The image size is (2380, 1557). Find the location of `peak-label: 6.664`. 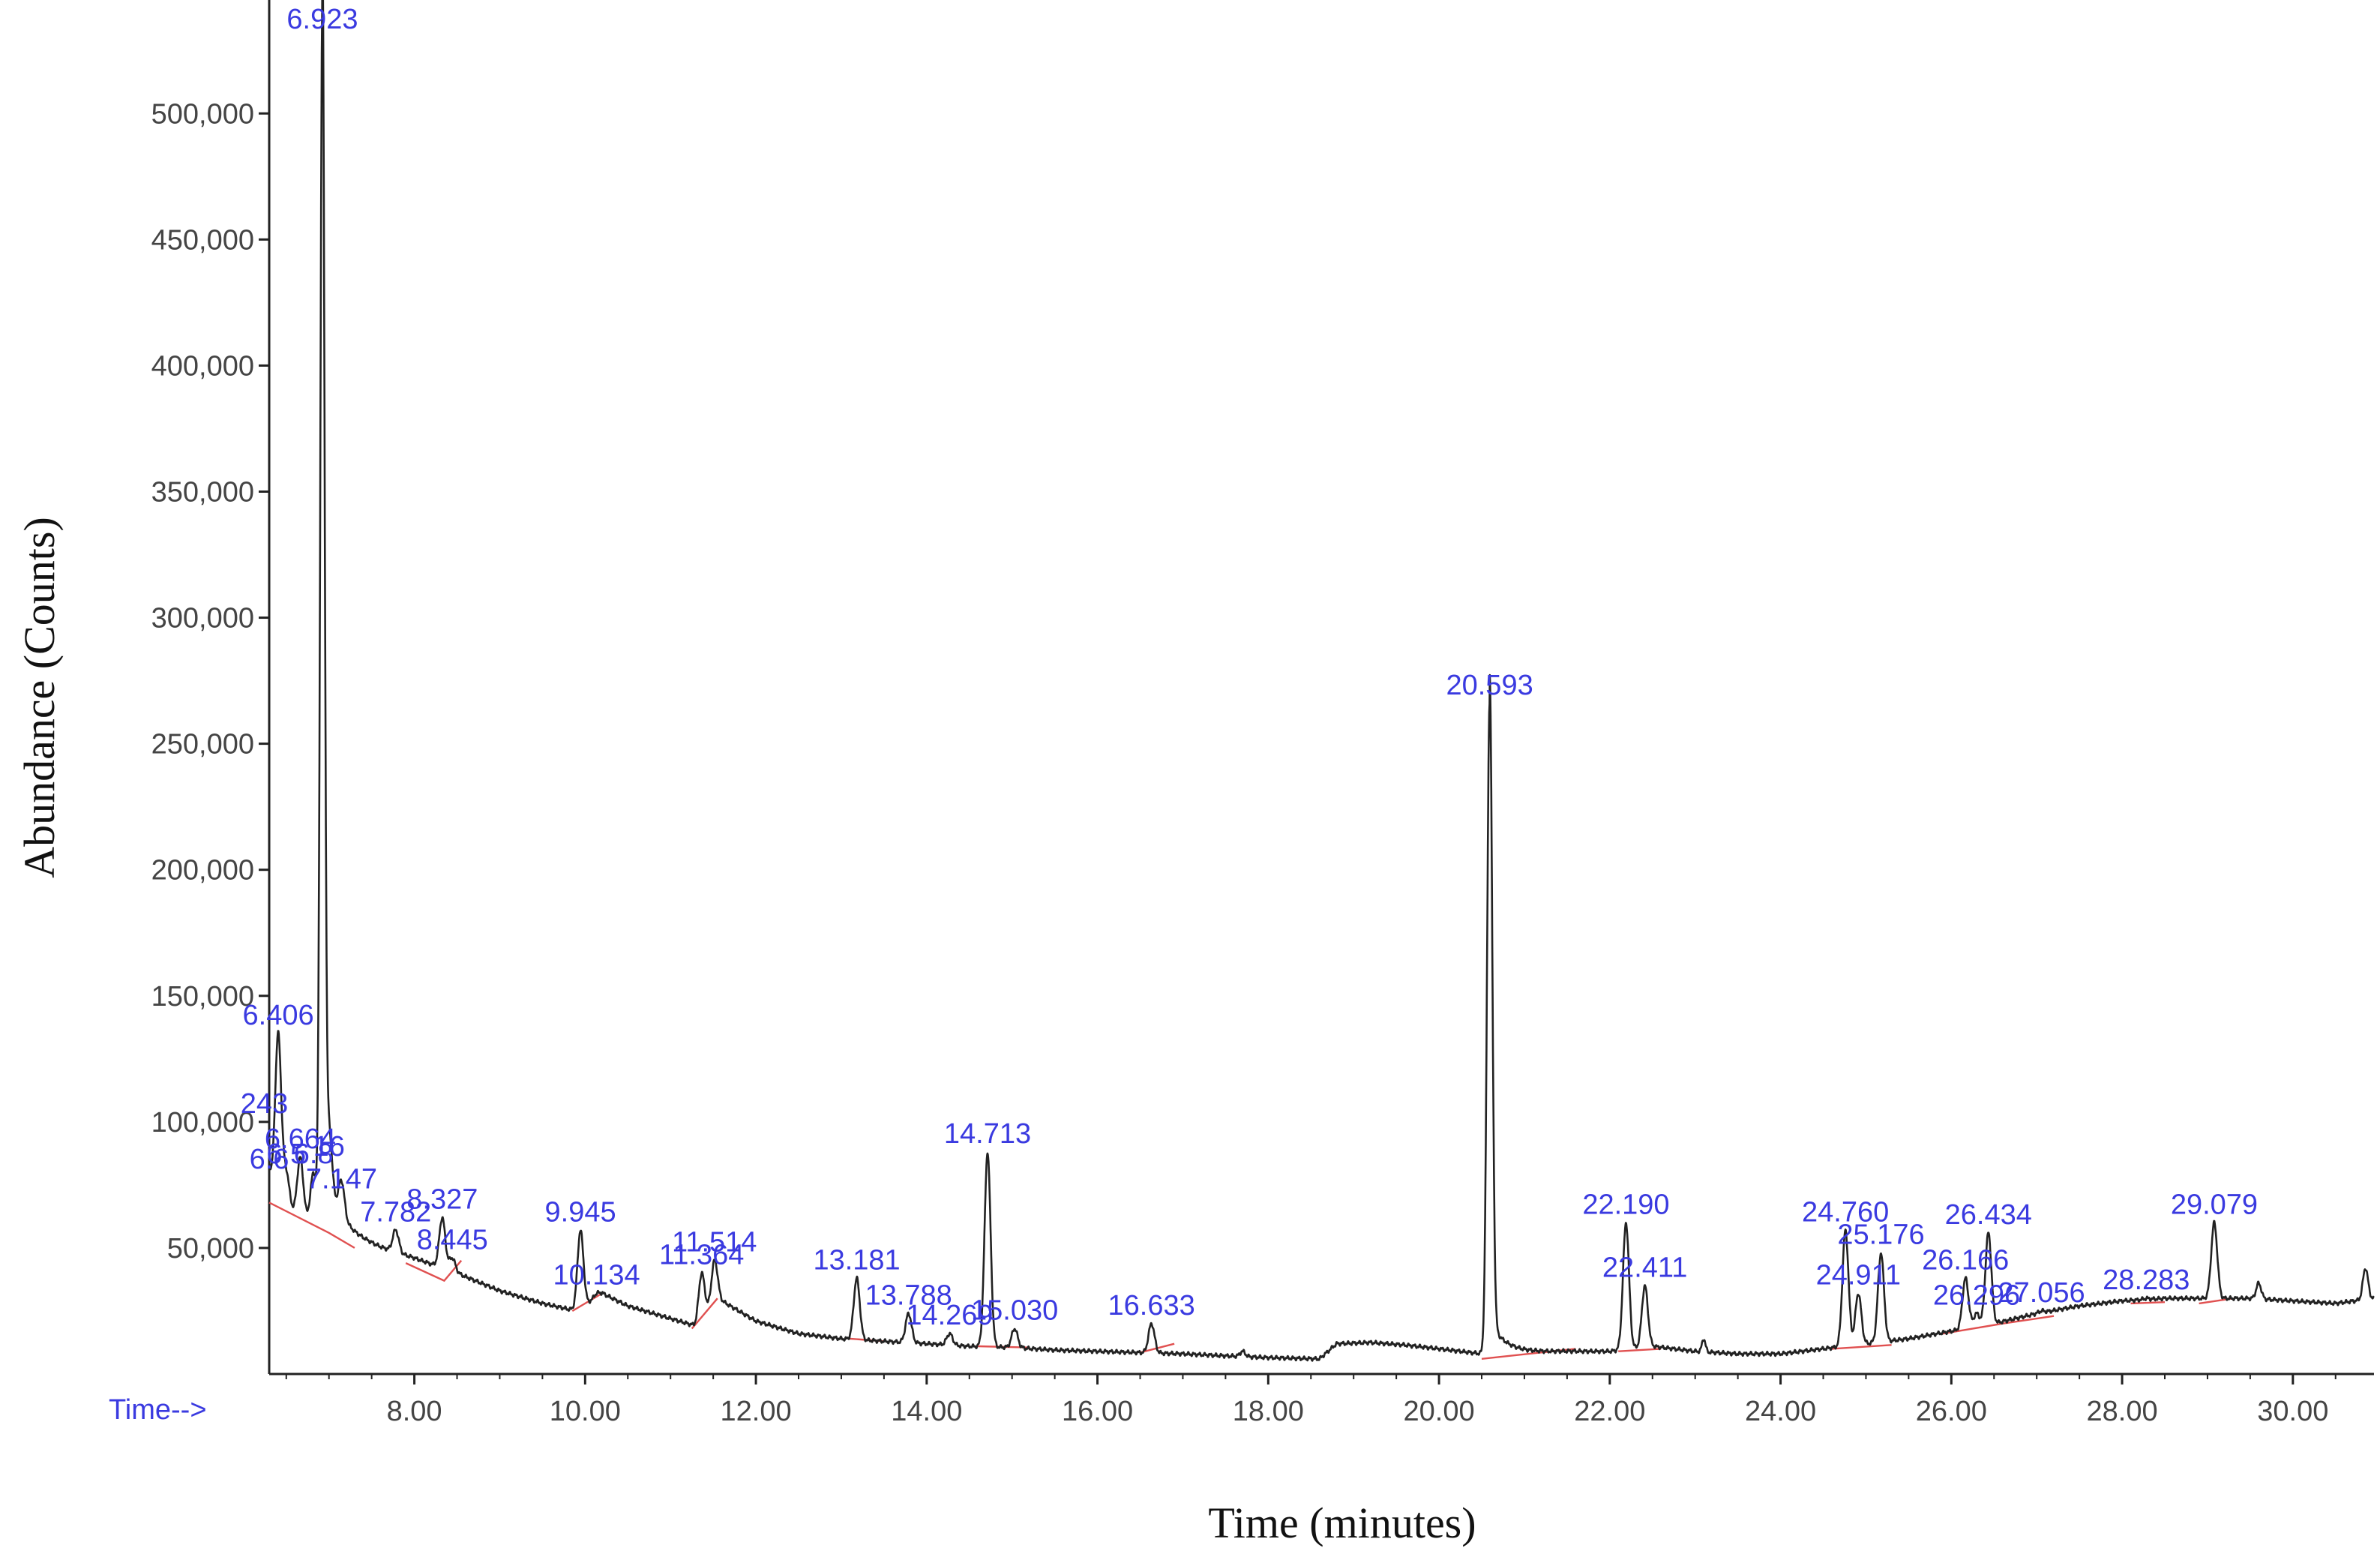

peak-label: 6.664 is located at coordinates (300, 1139).